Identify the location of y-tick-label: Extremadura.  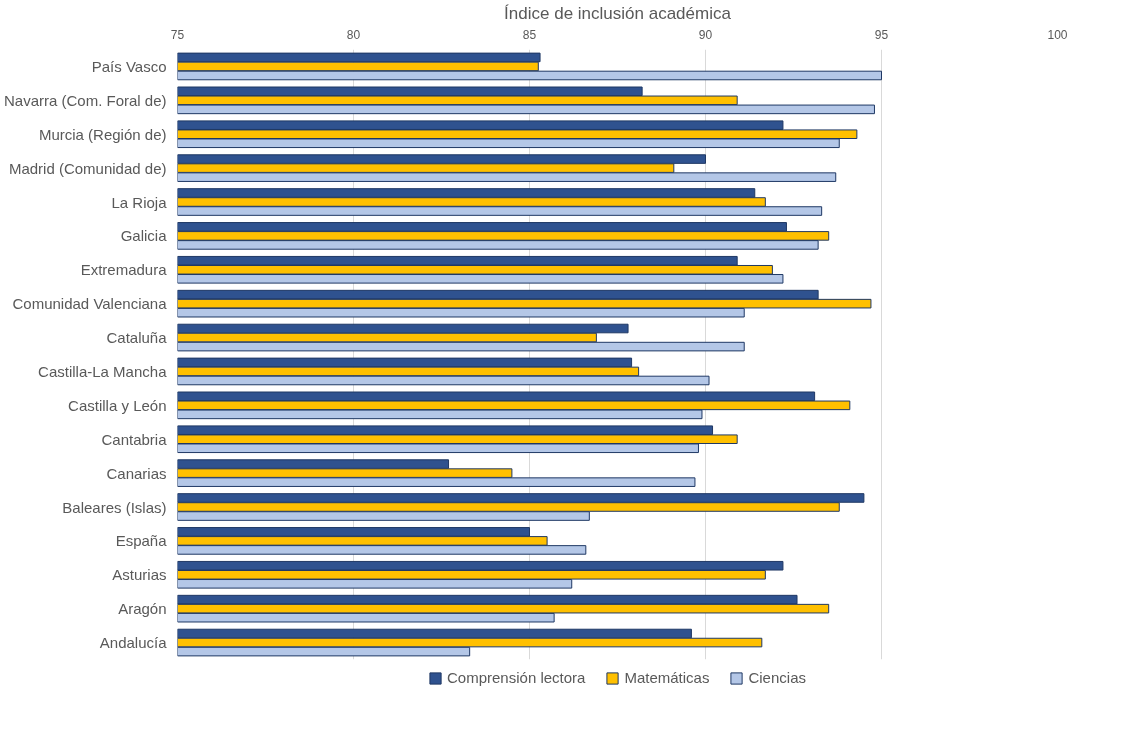
(124, 270).